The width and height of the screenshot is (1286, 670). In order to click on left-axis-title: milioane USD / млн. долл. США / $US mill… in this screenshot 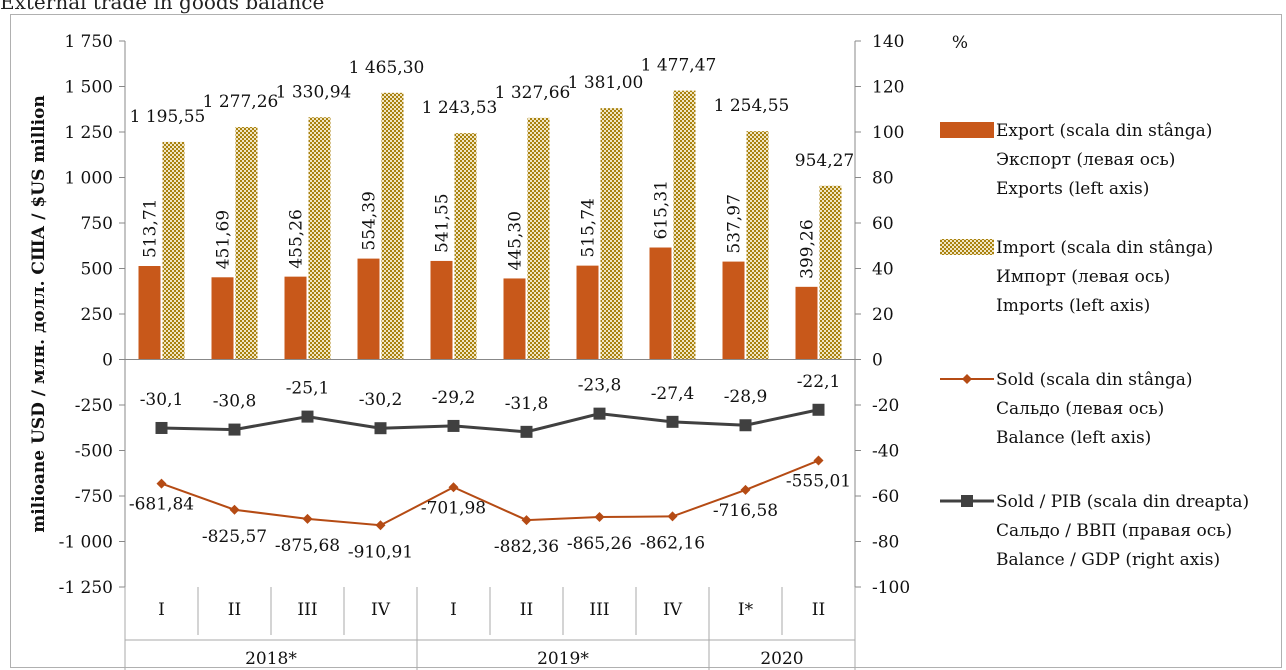, I will do `click(39, 314)`.